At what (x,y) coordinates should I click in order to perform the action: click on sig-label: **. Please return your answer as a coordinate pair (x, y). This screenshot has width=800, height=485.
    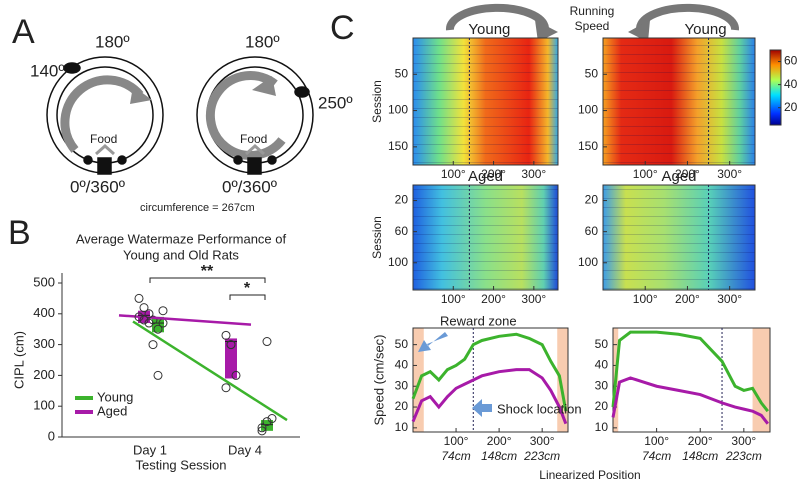
    Looking at the image, I should click on (207, 271).